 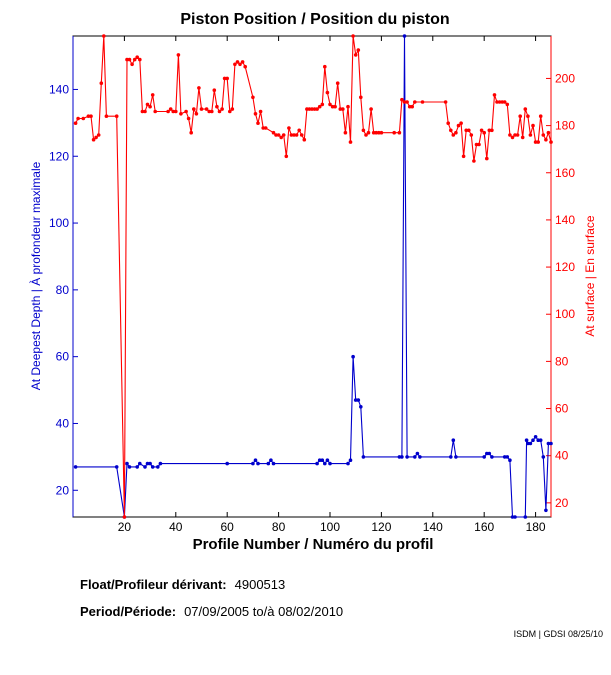 What do you see at coordinates (63, 276) in the screenshot?
I see `left-axis: 20 40 60 80 100 120 140` at bounding box center [63, 276].